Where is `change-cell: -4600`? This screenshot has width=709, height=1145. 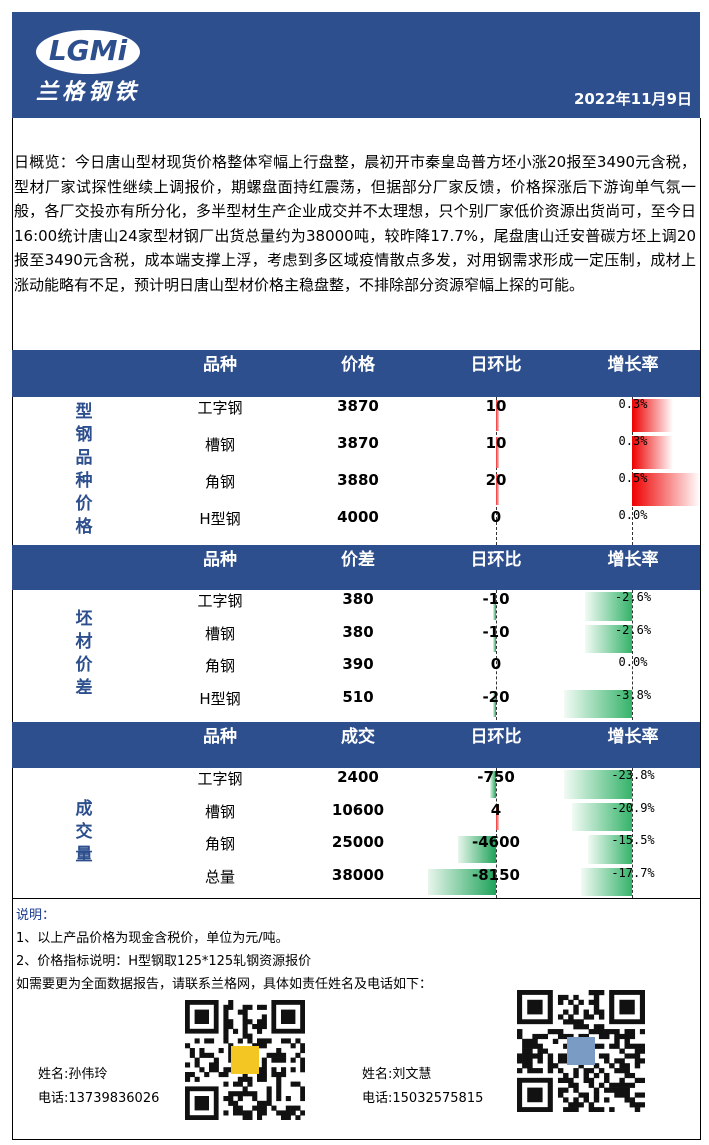
change-cell: -4600 is located at coordinates (496, 842).